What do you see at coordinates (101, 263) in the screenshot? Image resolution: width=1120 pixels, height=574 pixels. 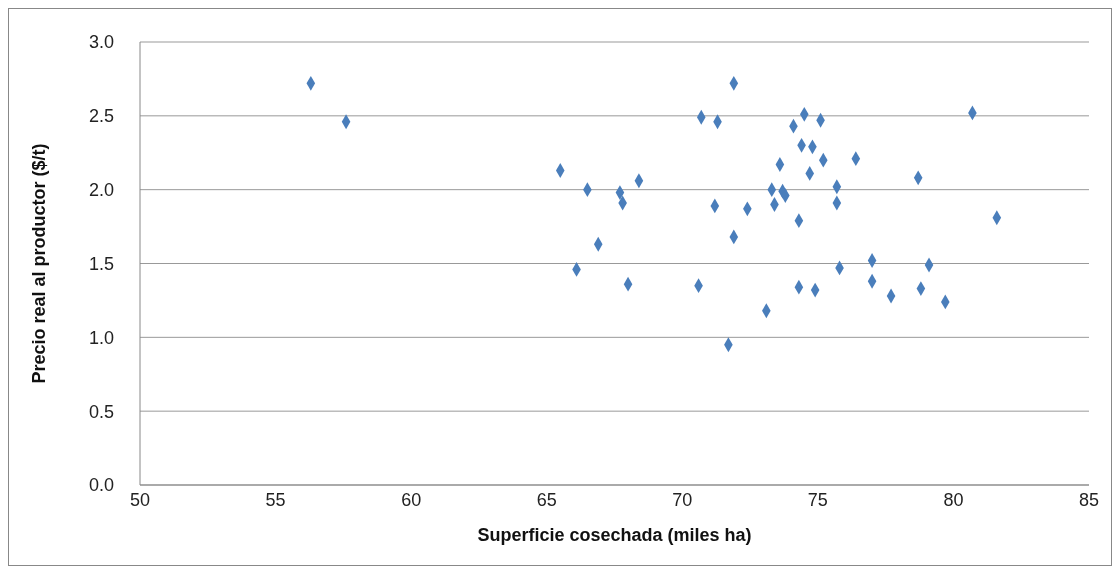 I see `y-tick-label: 1.5` at bounding box center [101, 263].